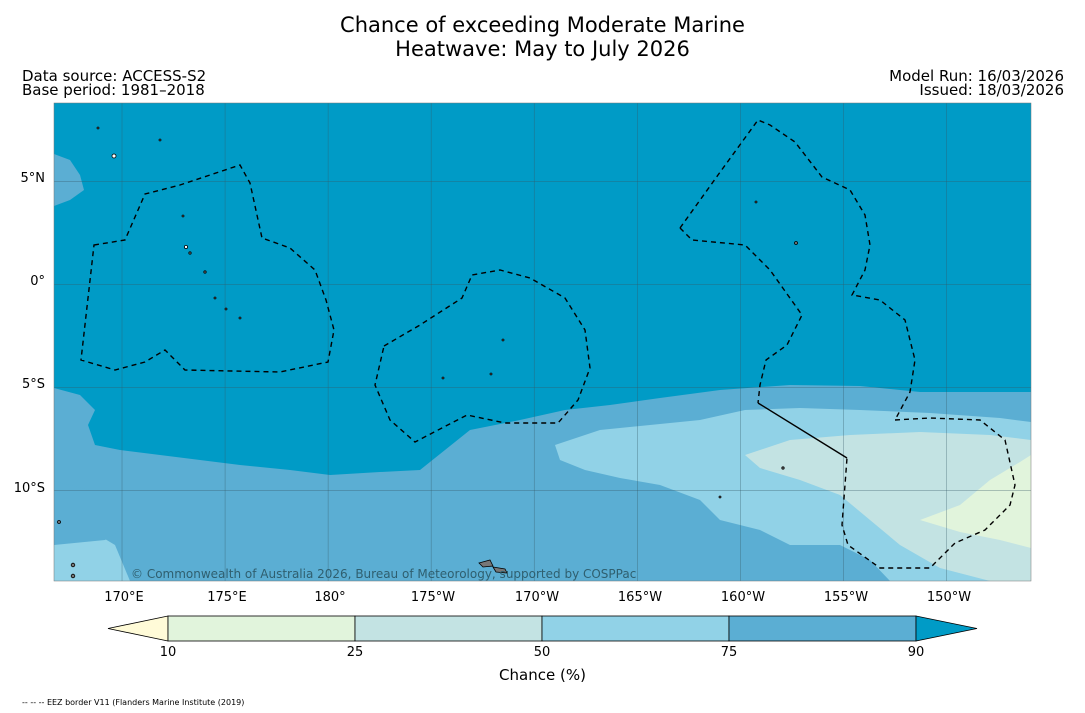  I want to click on colorbar, so click(542, 628).